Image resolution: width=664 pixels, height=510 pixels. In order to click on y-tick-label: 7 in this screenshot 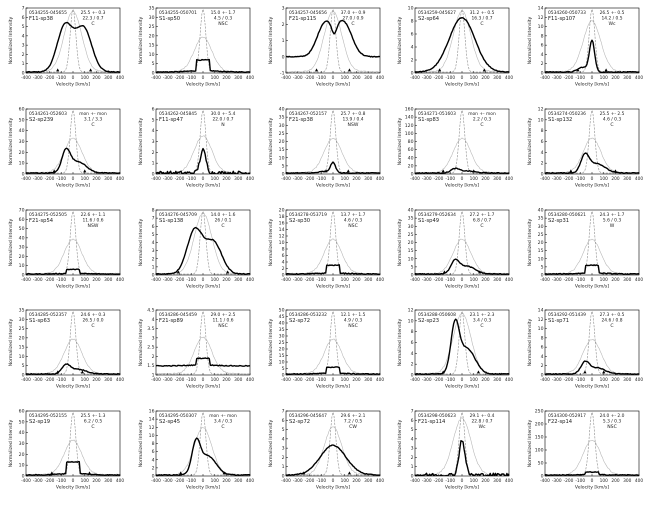, I will do `click(153, 219)`.